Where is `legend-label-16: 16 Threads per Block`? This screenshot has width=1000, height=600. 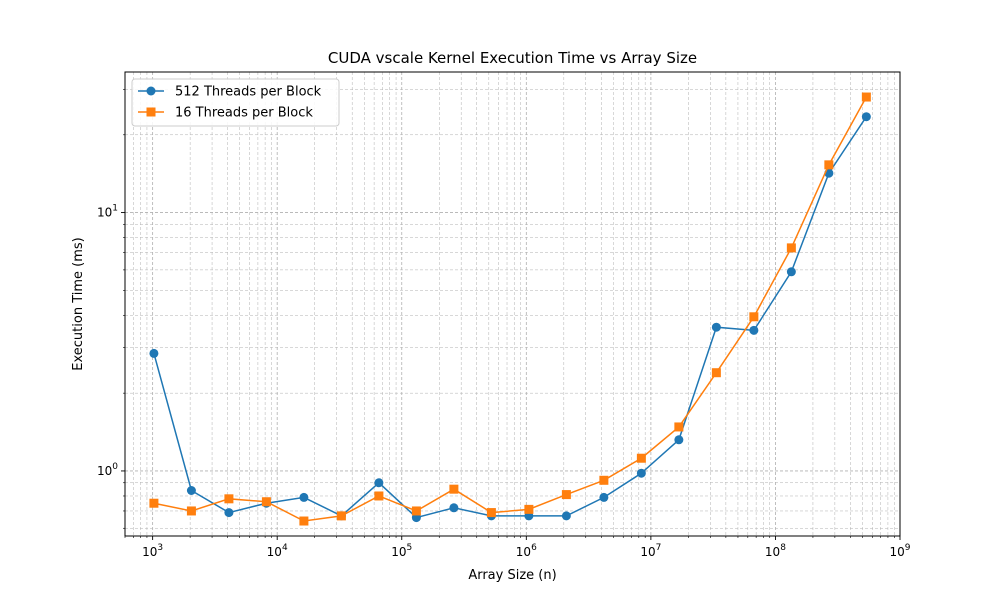 legend-label-16: 16 Threads per Block is located at coordinates (244, 113).